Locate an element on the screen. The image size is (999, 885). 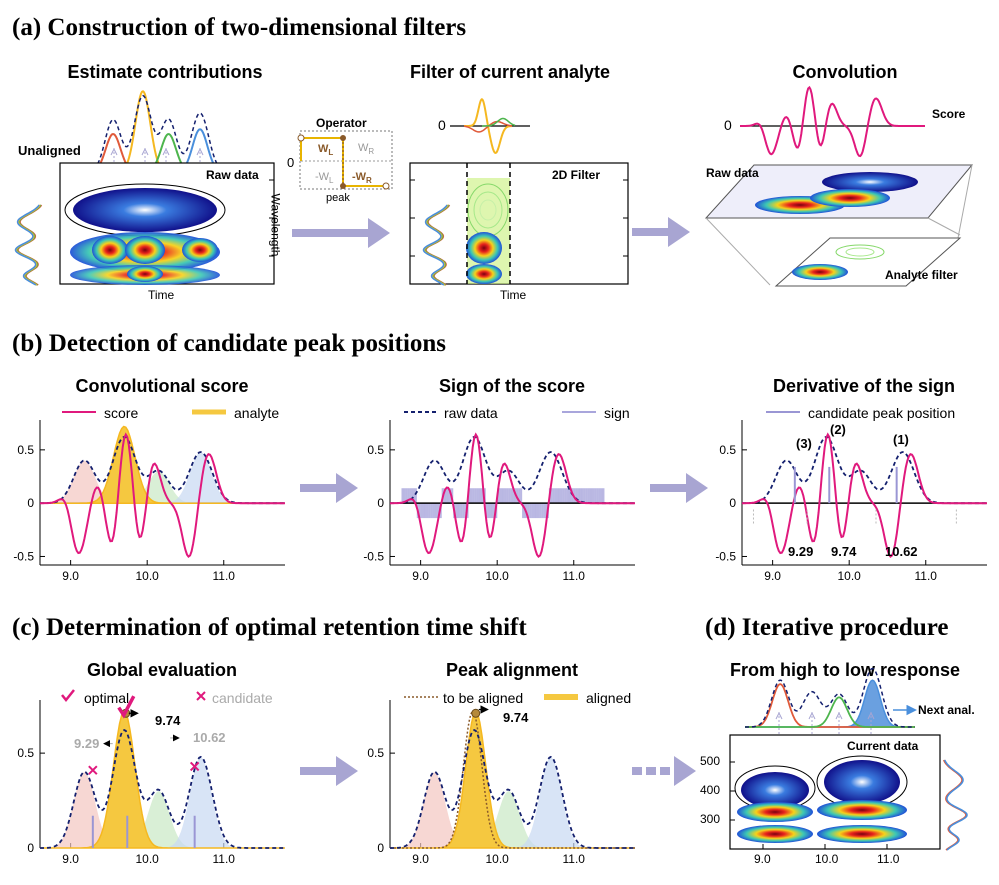
d-spectrum-curve is located at coordinates (954, 805).